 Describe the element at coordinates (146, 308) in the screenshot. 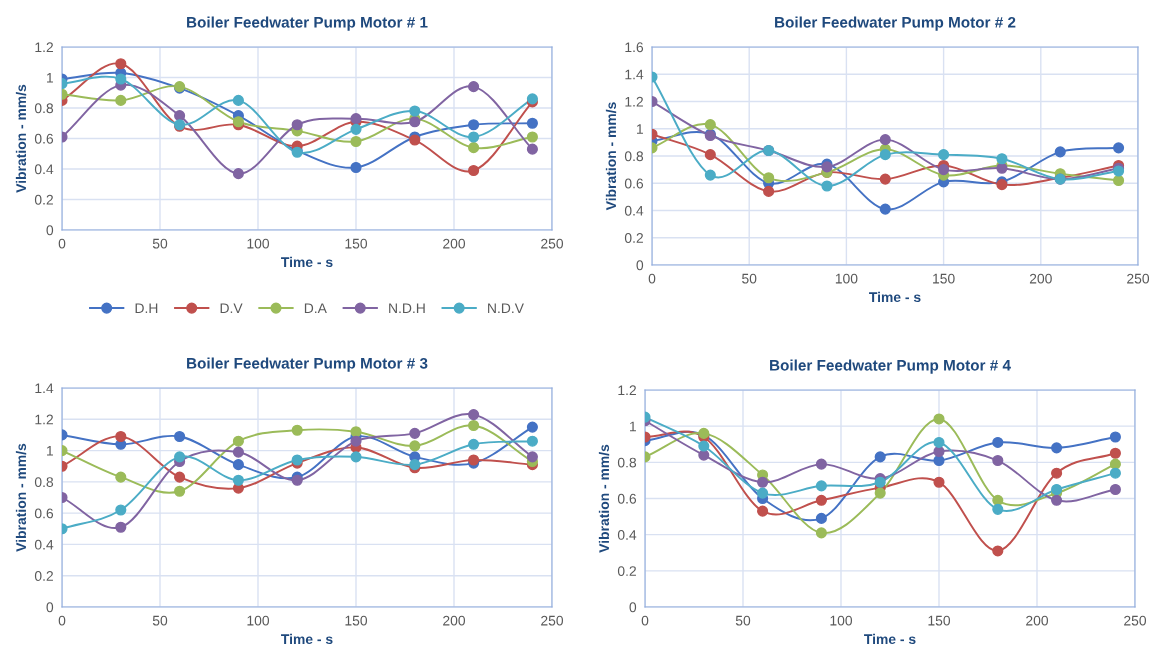

I see `legend-label: D.H` at that location.